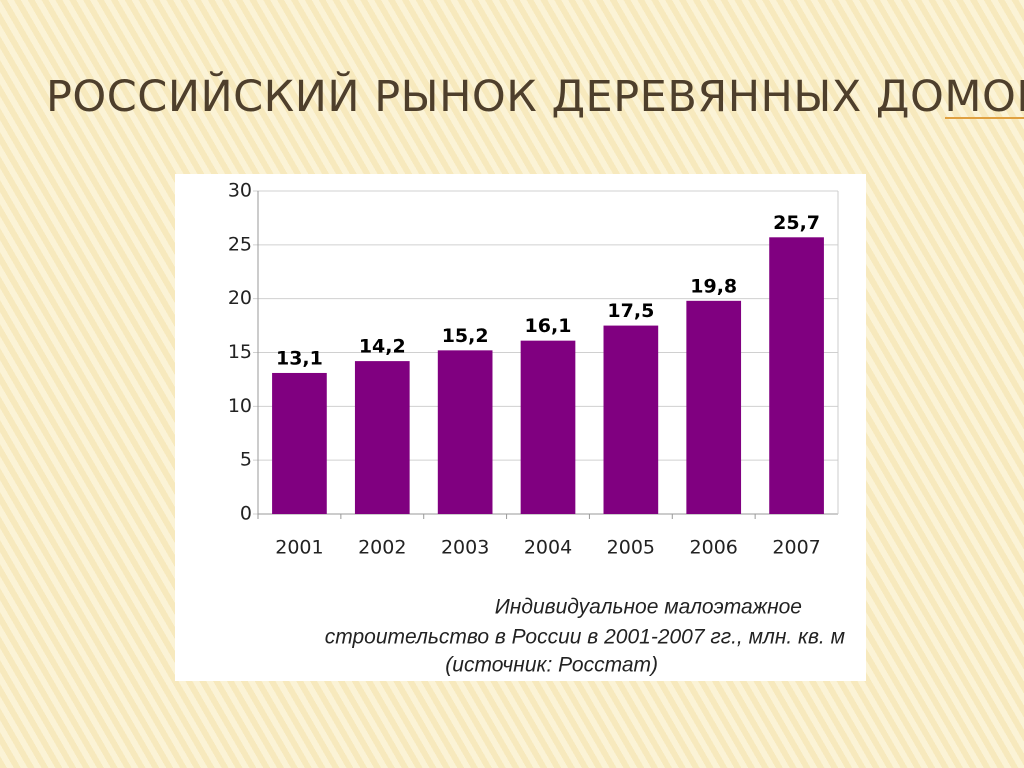 This screenshot has width=1024, height=768. What do you see at coordinates (796, 548) in the screenshot?
I see `x-tick-label: 2007` at bounding box center [796, 548].